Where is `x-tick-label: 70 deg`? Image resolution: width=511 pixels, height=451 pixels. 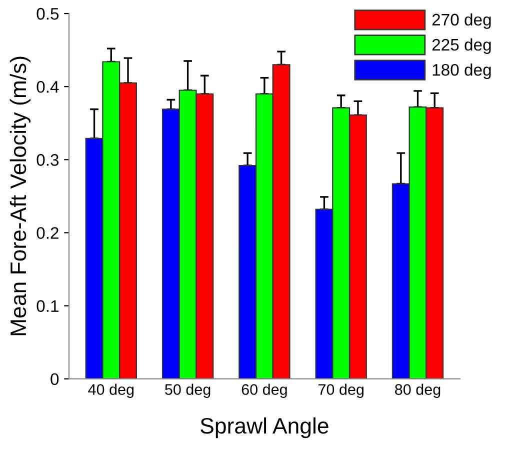 x-tick-label: 70 deg is located at coordinates (341, 391).